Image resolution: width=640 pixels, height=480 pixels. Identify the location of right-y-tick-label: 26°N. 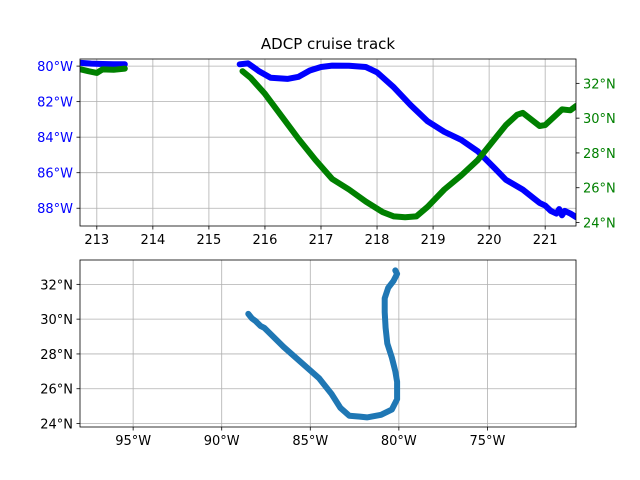
(599, 189).